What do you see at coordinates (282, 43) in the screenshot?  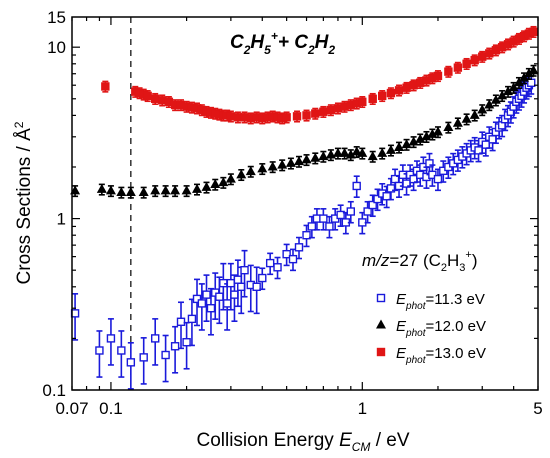 I see `chart-title: C2H5++ C2H2` at bounding box center [282, 43].